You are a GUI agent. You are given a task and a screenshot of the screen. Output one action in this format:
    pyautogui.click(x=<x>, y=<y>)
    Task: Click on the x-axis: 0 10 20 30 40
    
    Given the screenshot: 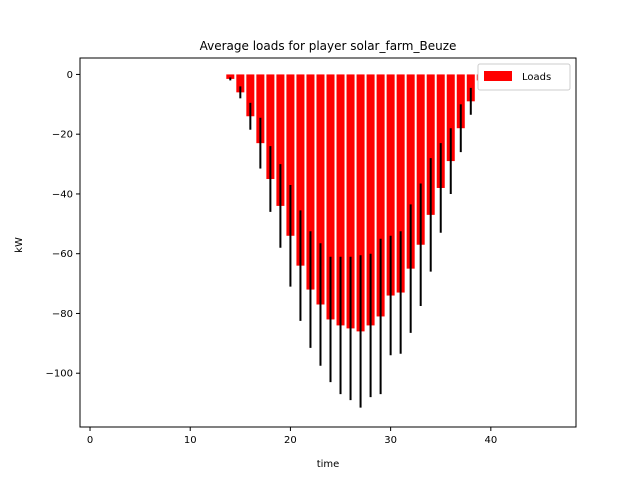 What is the action you would take?
    pyautogui.click(x=292, y=436)
    